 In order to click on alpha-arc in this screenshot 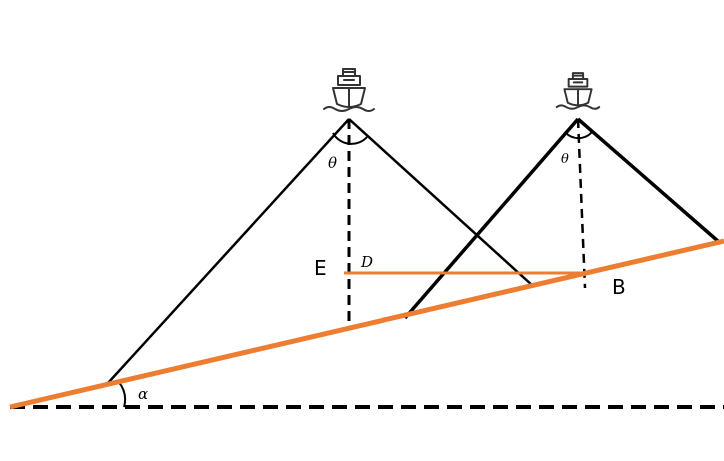, I will do `click(122, 394)`.